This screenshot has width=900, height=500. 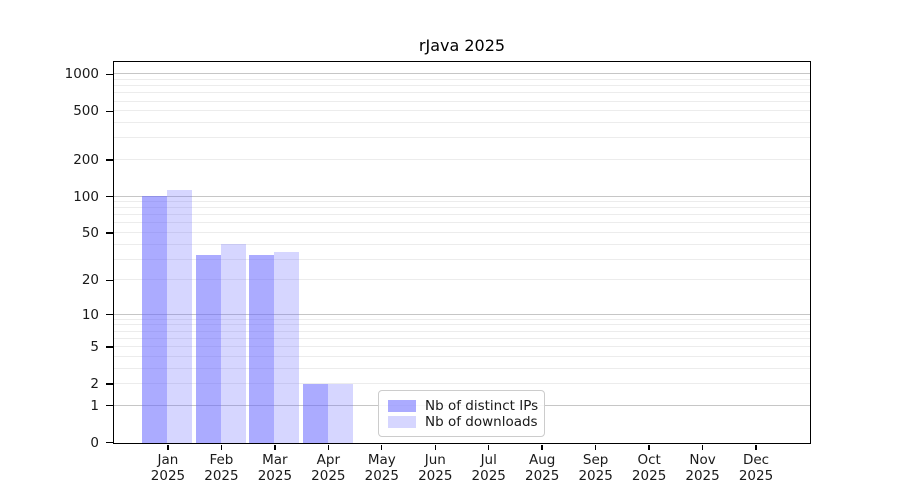 I want to click on x-tick-label: Jul 2025, so click(x=489, y=468).